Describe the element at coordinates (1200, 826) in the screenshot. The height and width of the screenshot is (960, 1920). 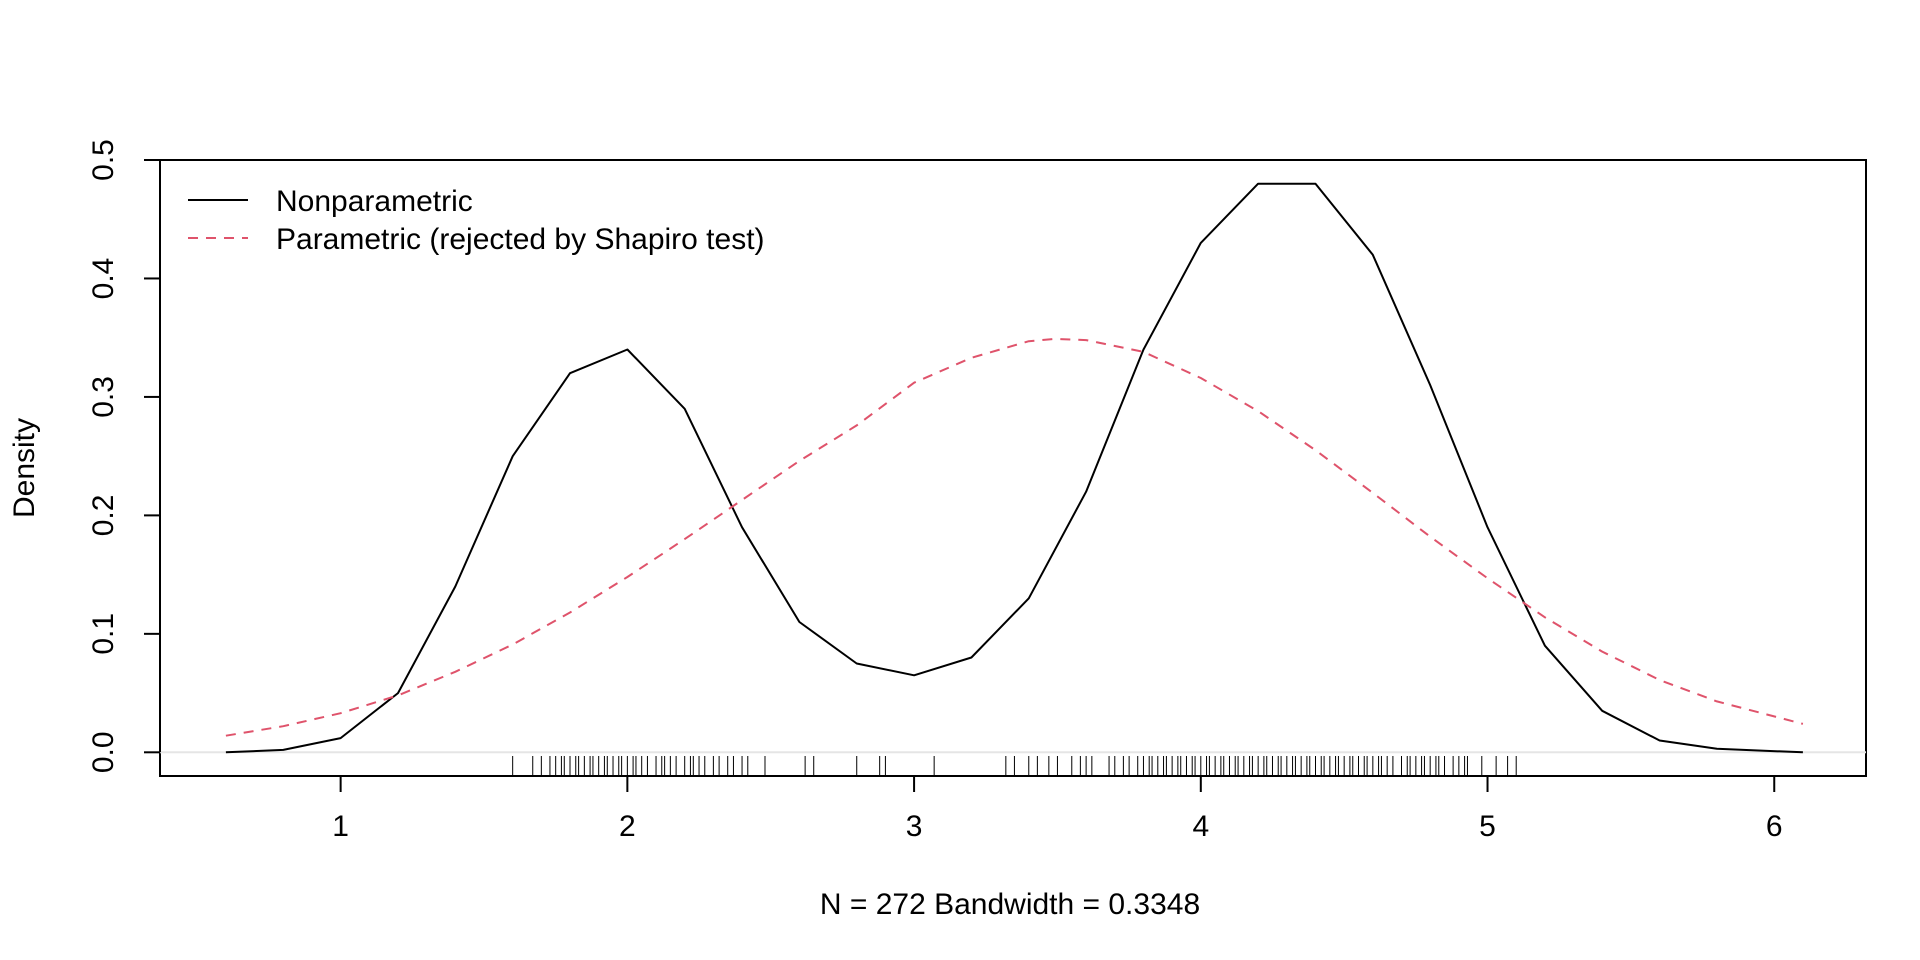
I see `x-tick-label: 4` at that location.